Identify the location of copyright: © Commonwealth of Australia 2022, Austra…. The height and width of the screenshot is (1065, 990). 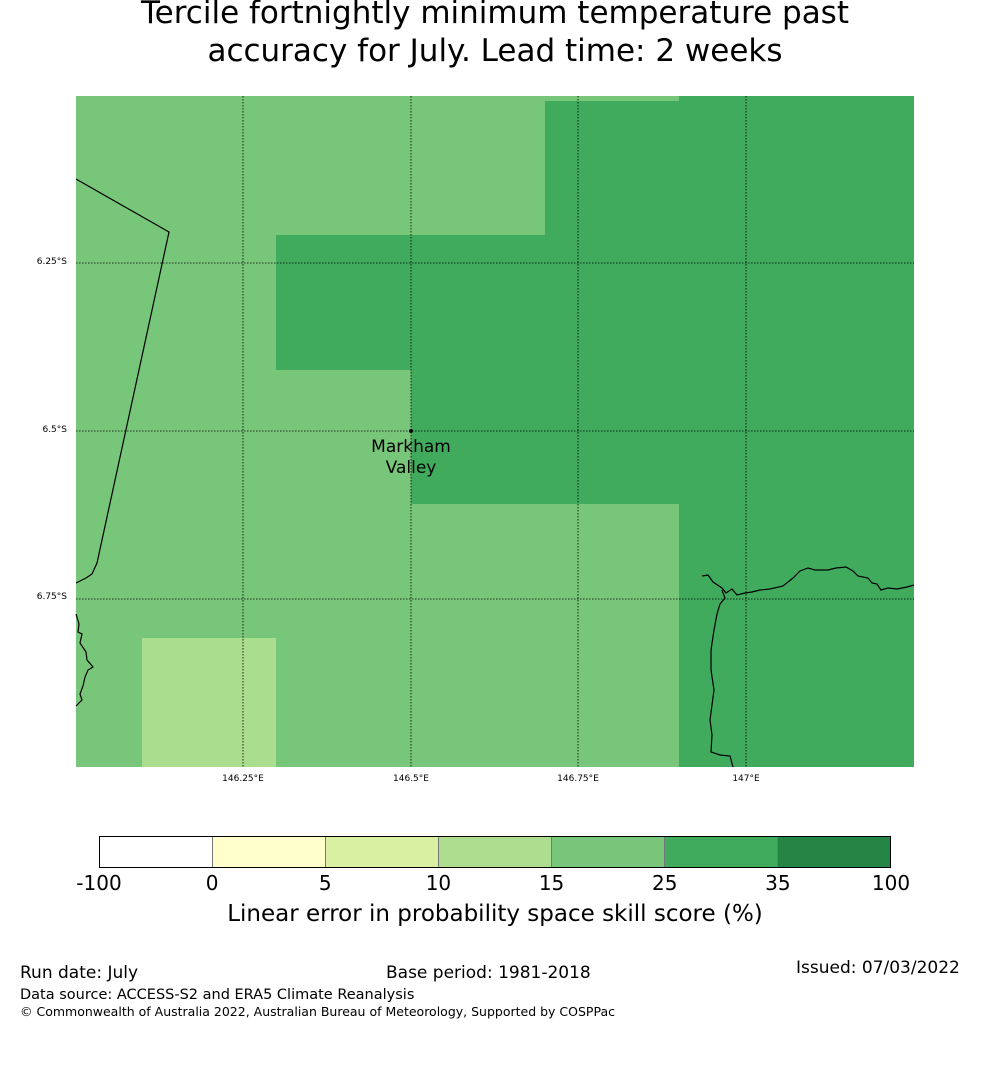
(317, 1011).